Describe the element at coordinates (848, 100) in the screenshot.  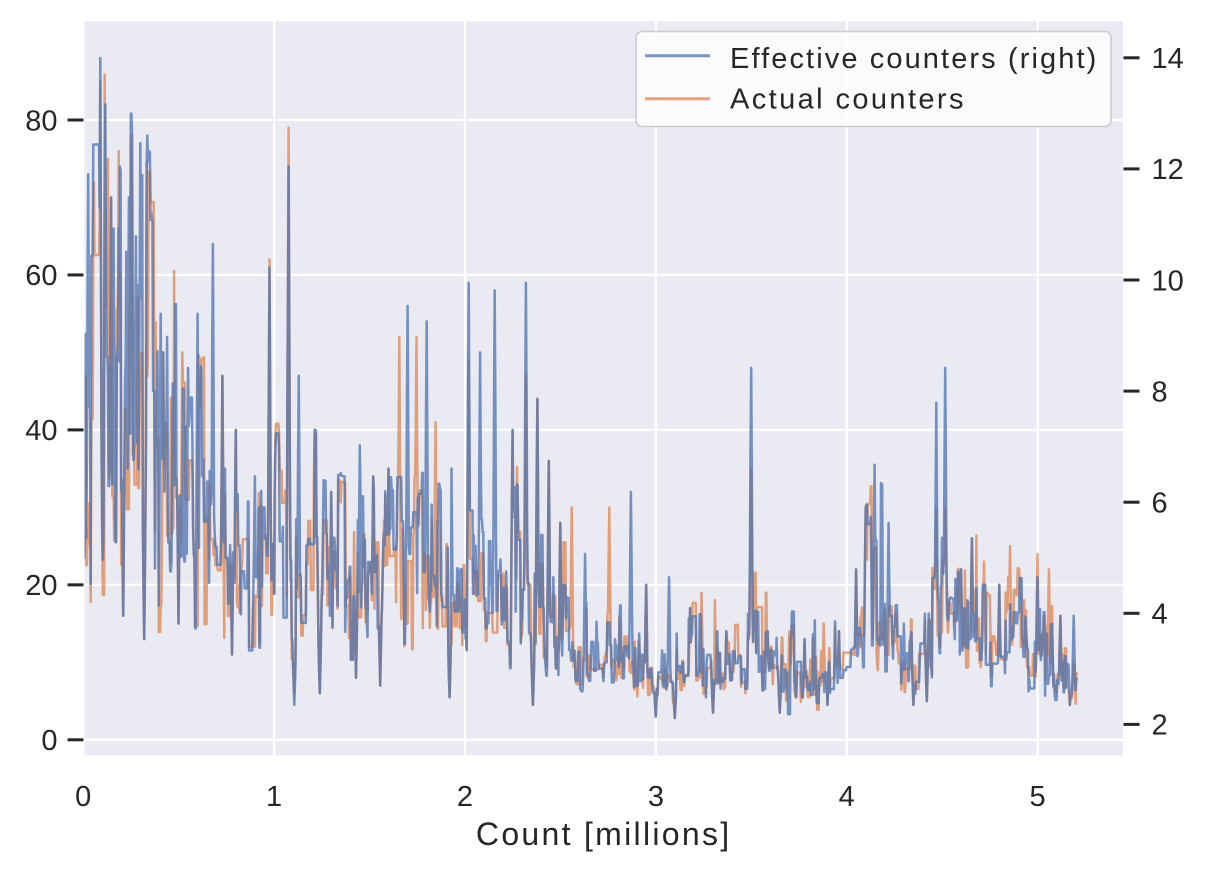
I see `svg-text: Actual counters` at that location.